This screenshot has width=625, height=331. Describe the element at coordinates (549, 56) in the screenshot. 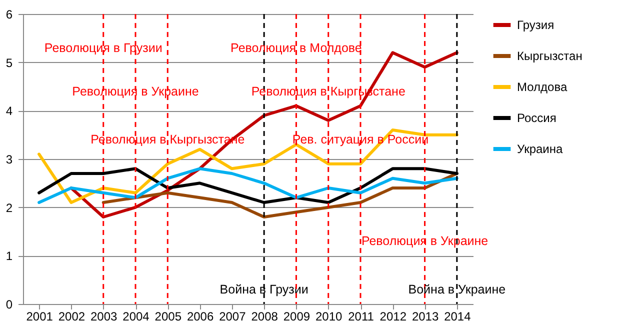

I see `legend-label: Кыргызстан` at that location.